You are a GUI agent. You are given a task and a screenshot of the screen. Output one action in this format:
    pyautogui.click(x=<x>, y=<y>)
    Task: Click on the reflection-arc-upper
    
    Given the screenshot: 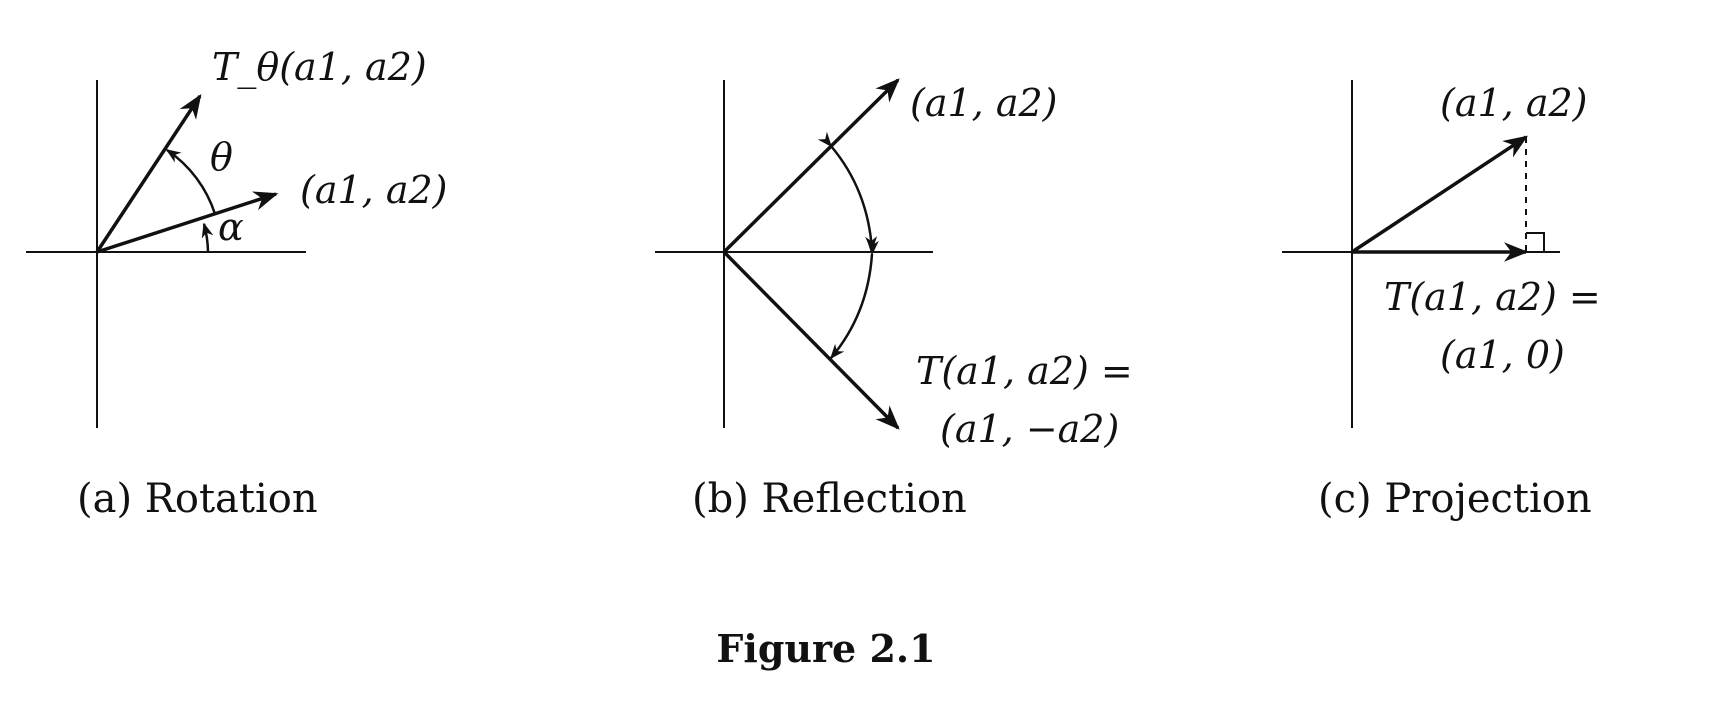 What is the action you would take?
    pyautogui.click(x=847, y=191)
    